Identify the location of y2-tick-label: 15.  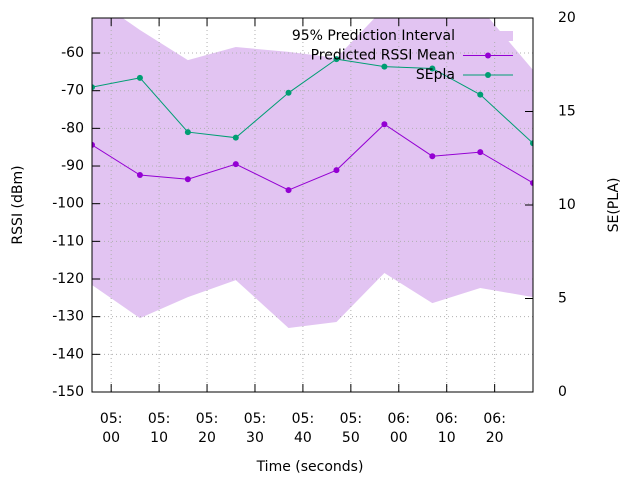
(567, 112).